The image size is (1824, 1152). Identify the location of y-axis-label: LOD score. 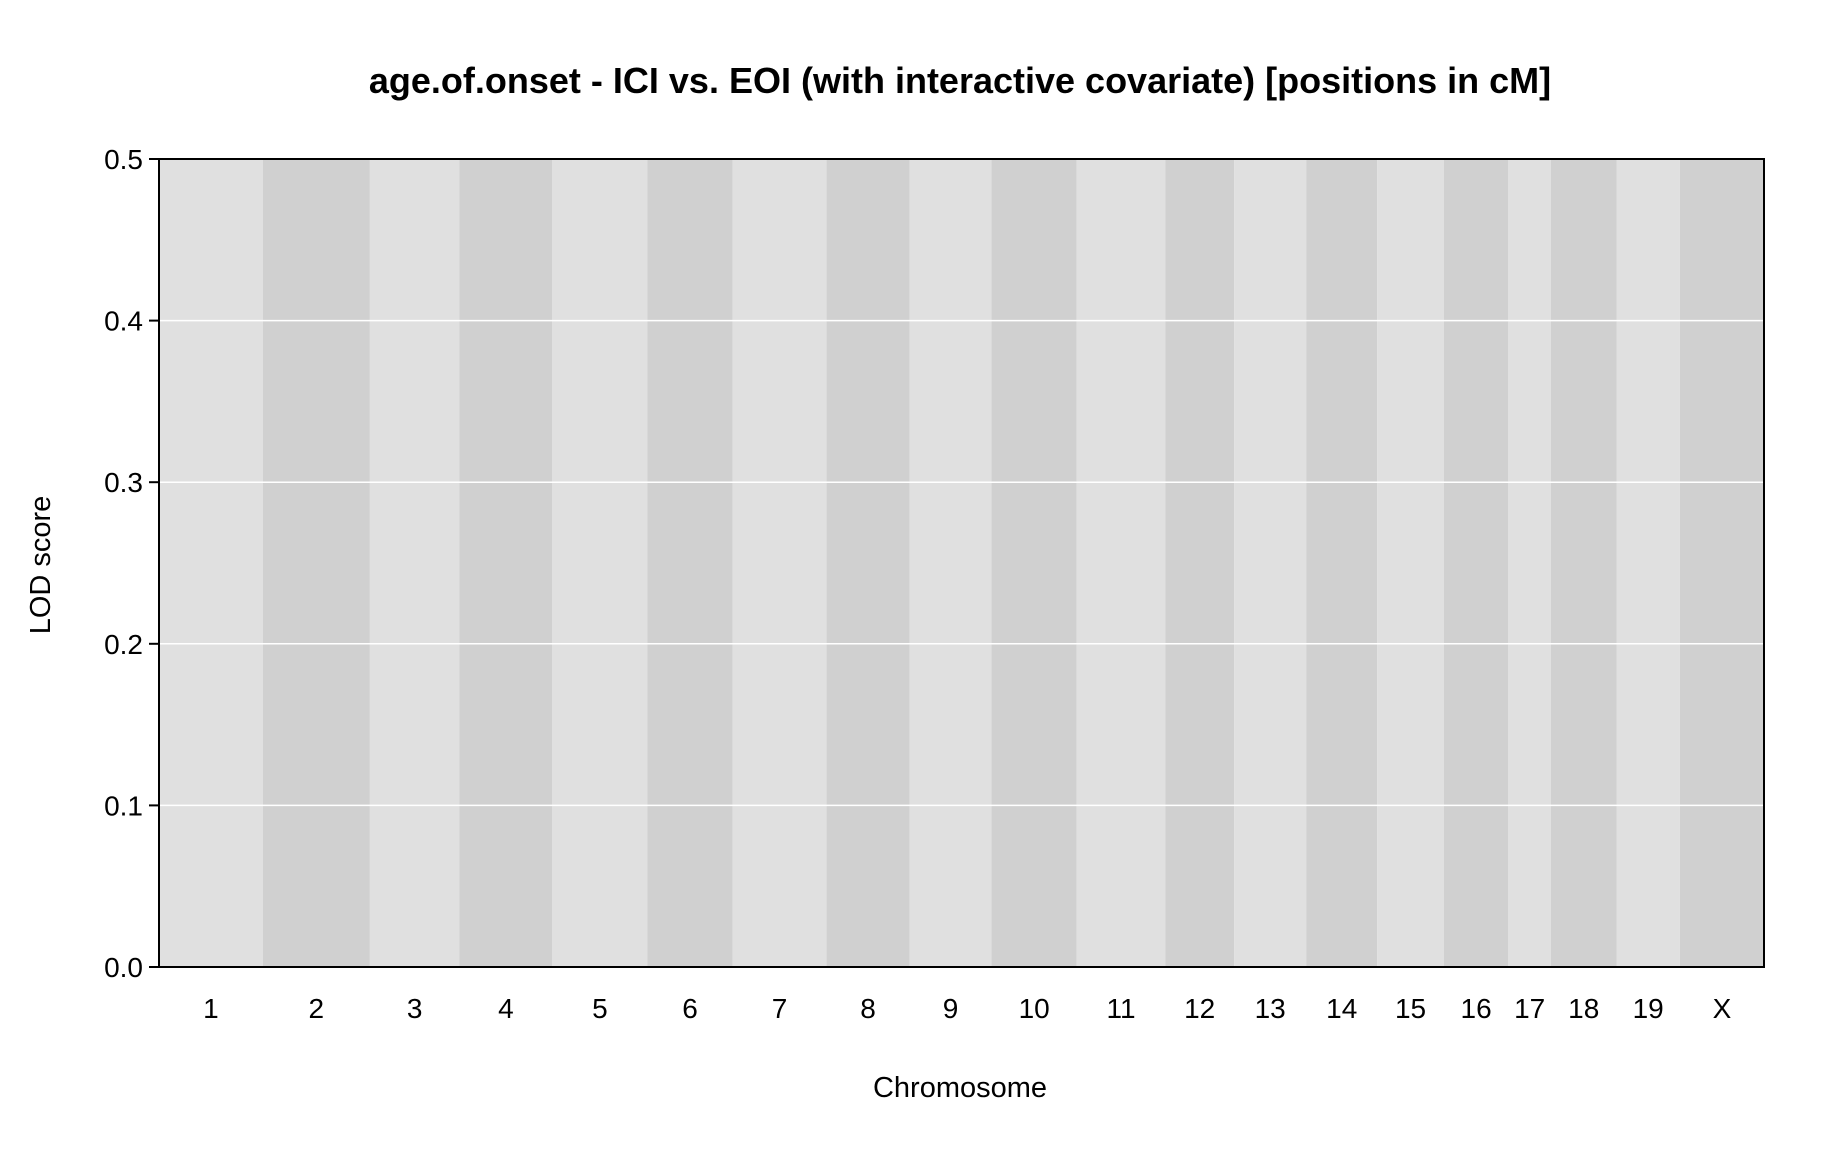
(41, 565).